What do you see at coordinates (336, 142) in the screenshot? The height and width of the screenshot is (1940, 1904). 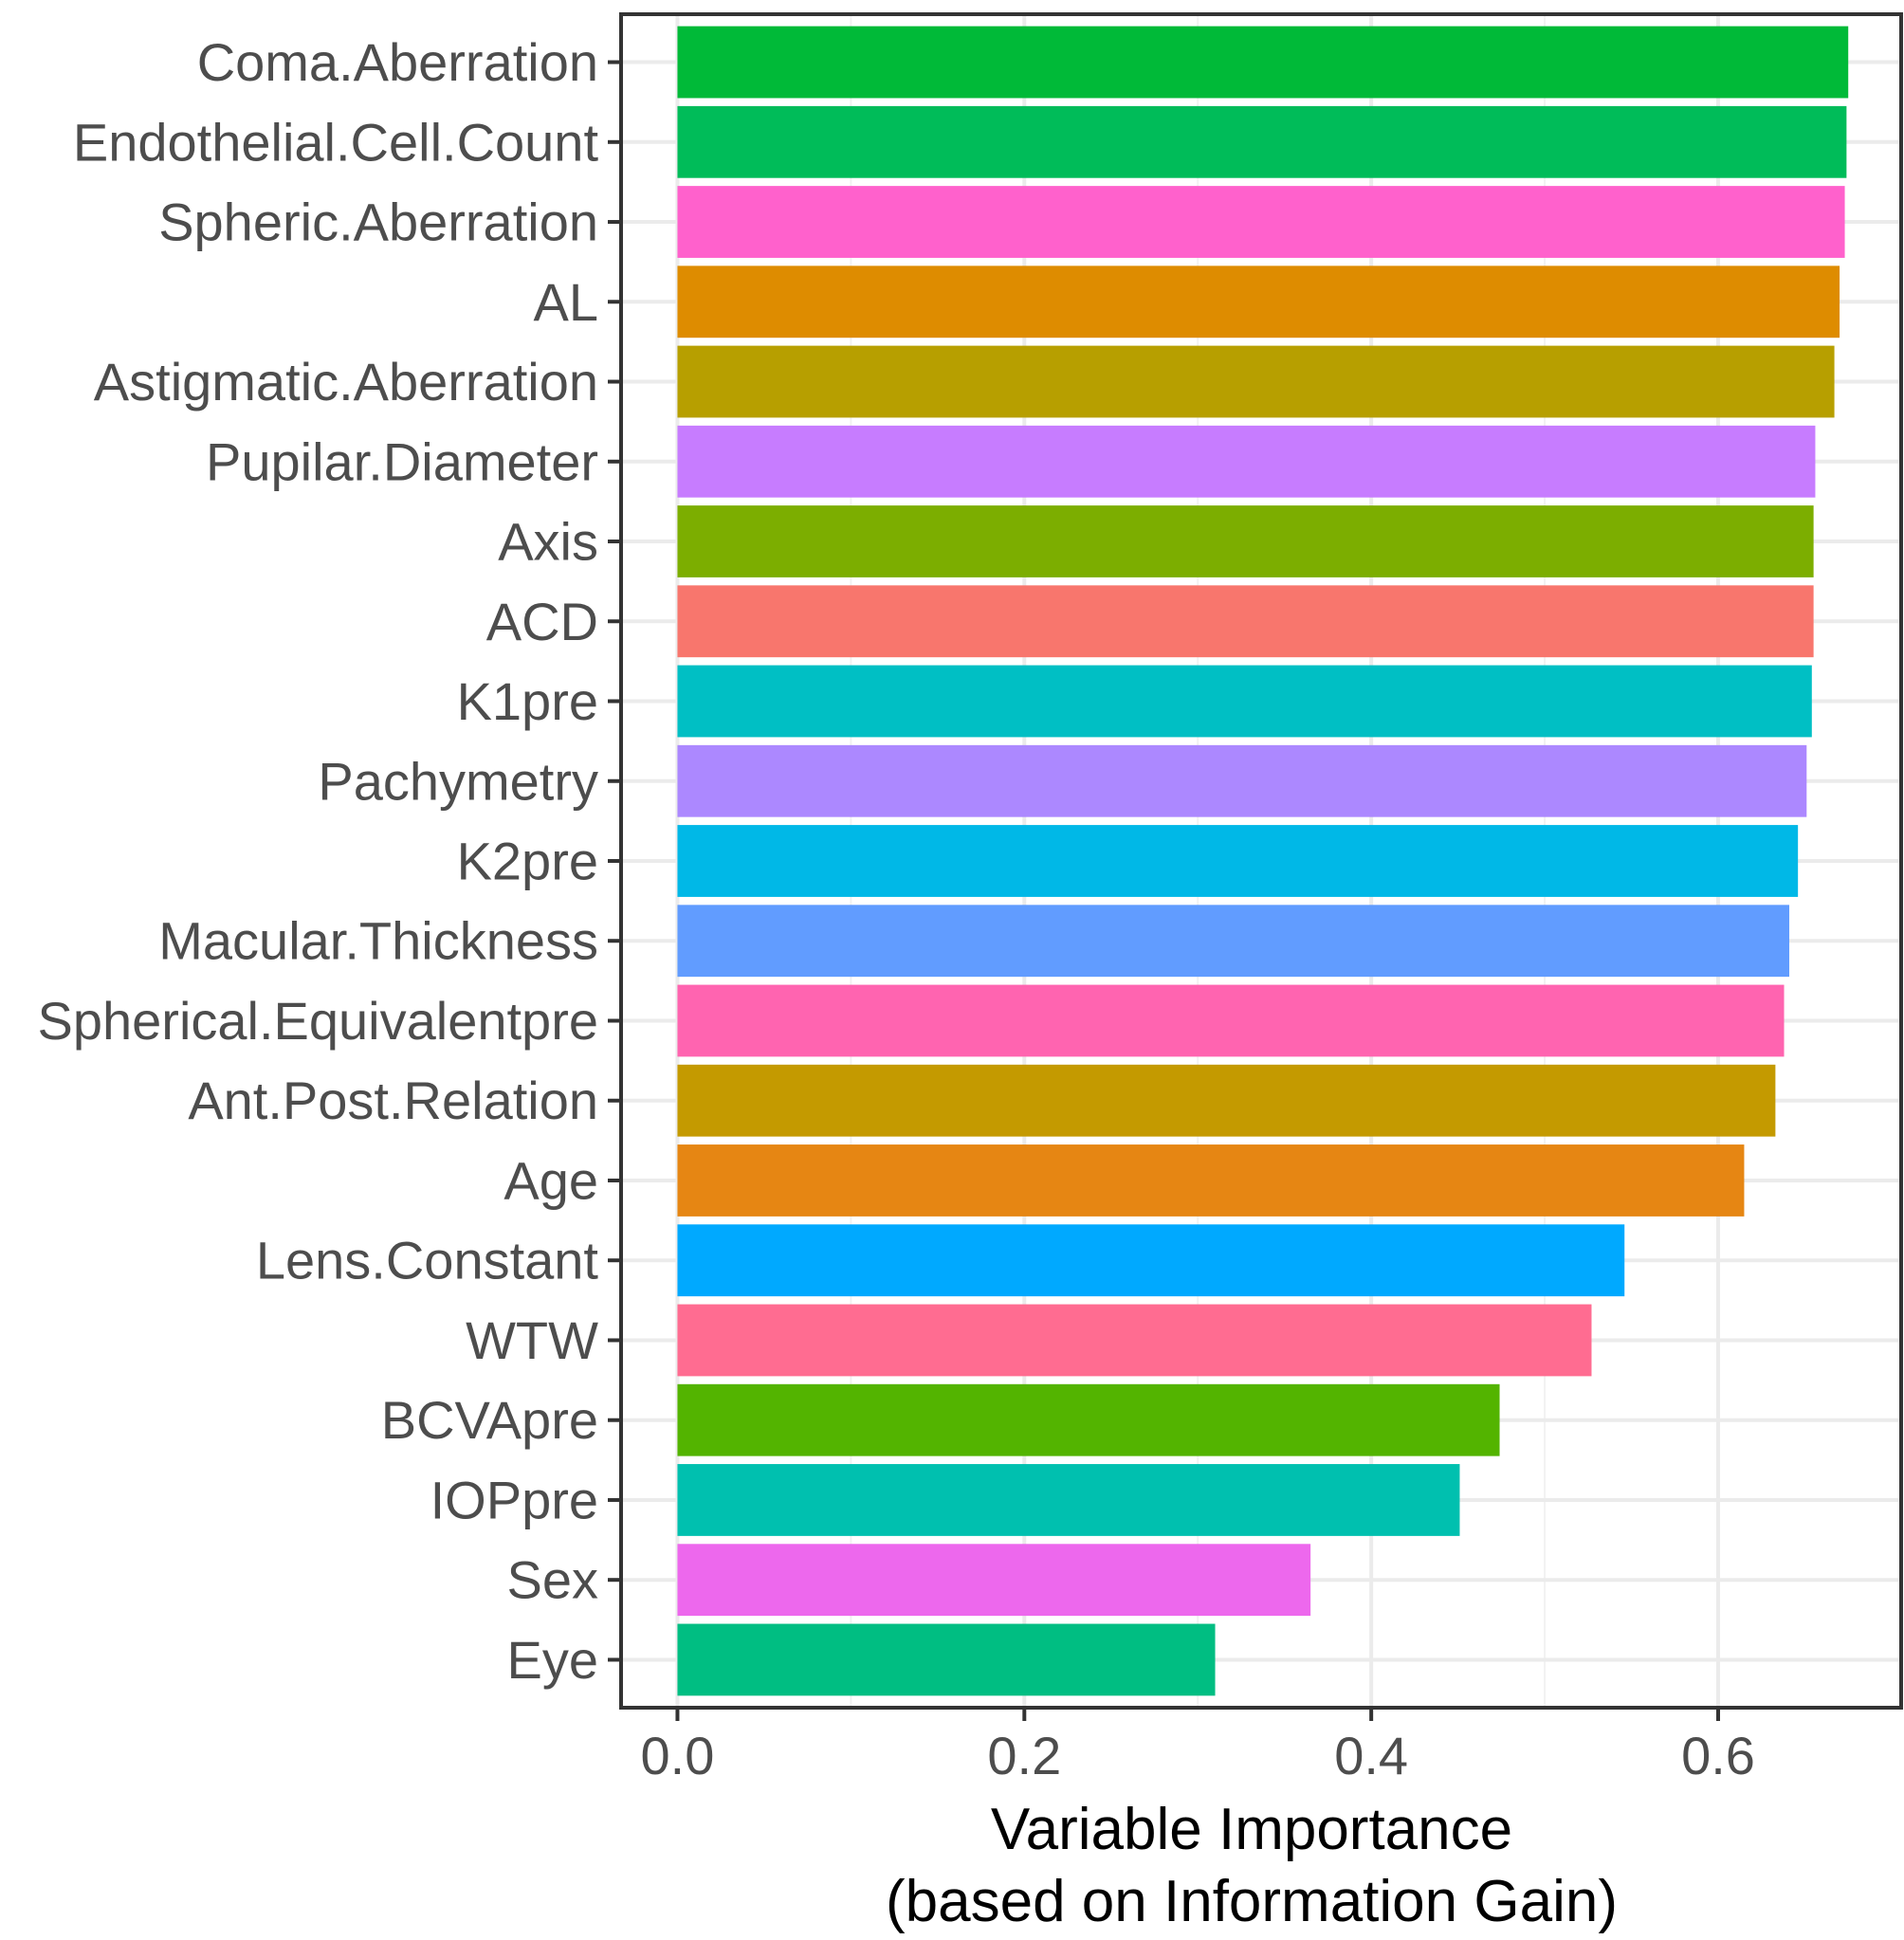 I see `y-tick-label: Endothelial.Cell.Count` at bounding box center [336, 142].